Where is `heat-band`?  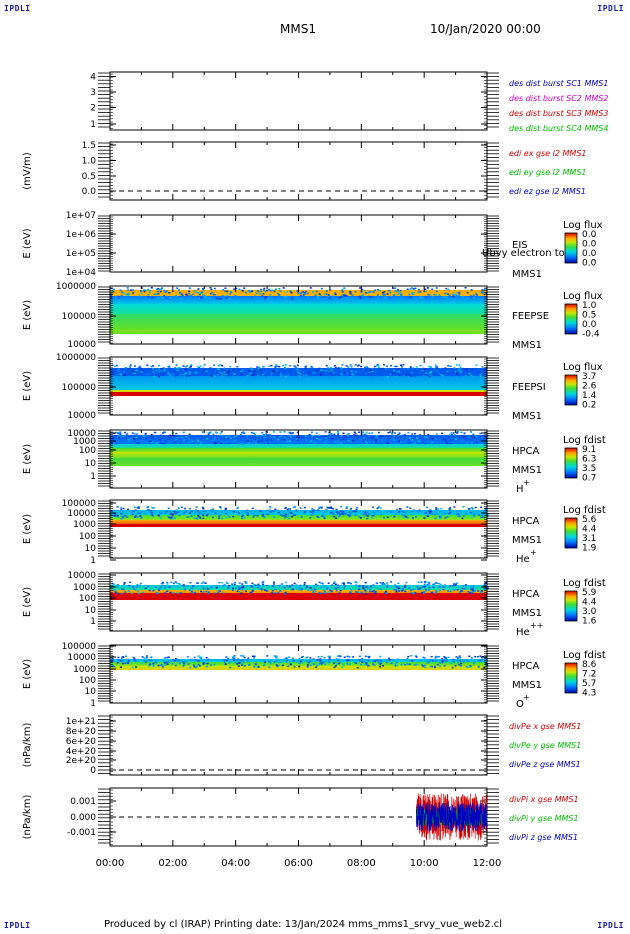 heat-band is located at coordinates (298, 309).